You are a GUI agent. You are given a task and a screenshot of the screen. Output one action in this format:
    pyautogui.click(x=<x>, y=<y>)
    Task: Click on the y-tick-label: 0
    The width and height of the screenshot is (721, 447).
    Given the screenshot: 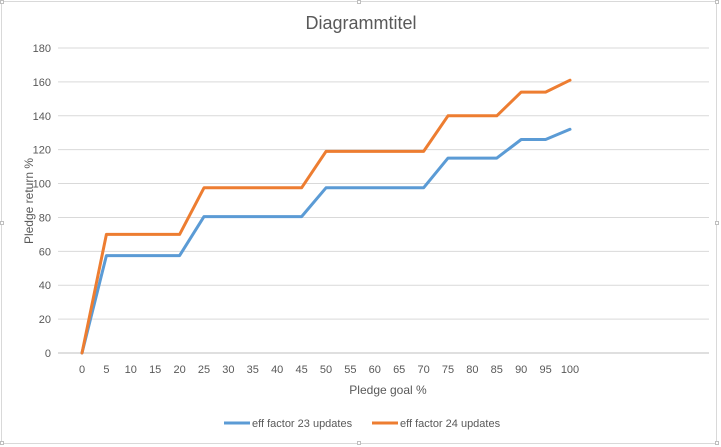 What is the action you would take?
    pyautogui.click(x=48, y=354)
    